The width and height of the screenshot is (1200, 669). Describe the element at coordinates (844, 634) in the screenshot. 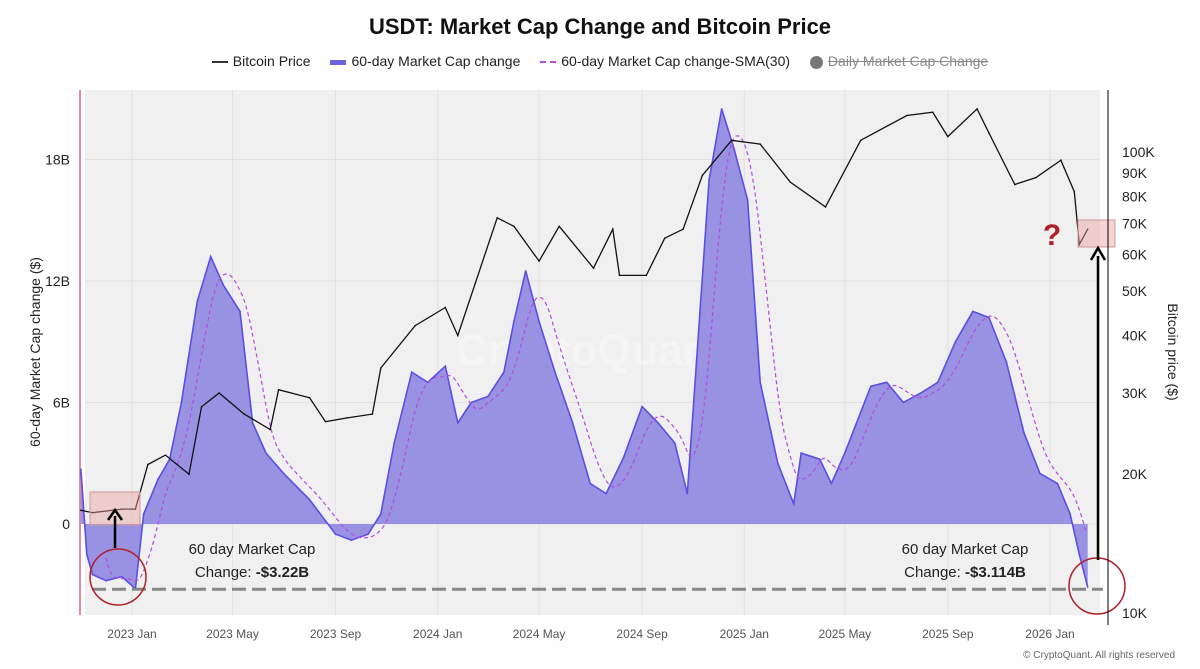

I see `x-tick-label: 2025 May` at that location.